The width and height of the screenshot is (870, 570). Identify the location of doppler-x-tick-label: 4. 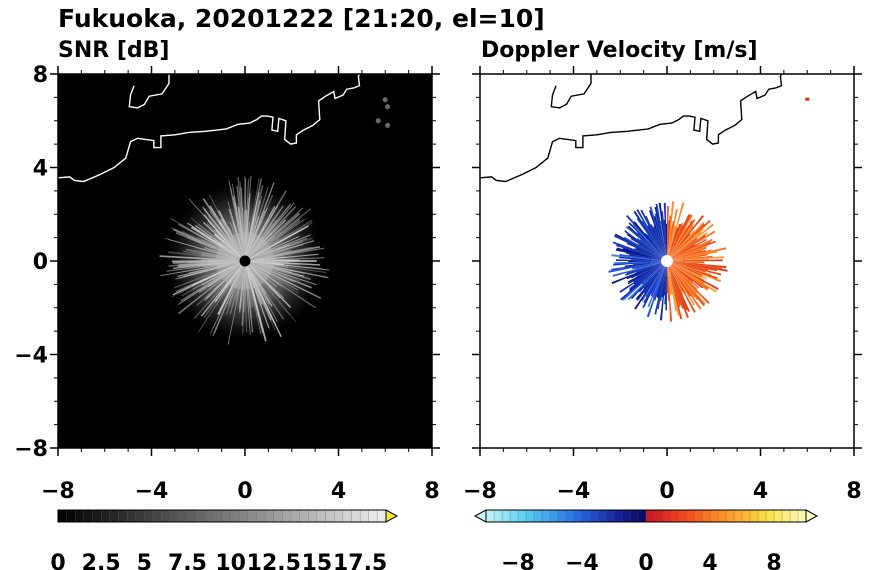
(760, 491).